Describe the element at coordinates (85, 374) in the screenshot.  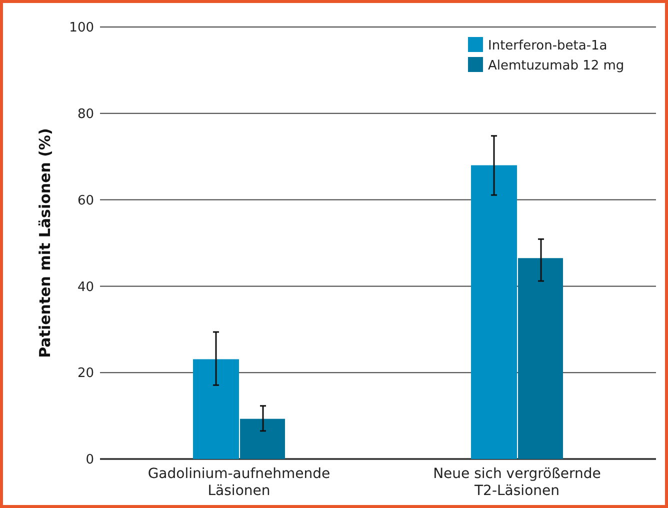
I see `y-tick-label: 20` at that location.